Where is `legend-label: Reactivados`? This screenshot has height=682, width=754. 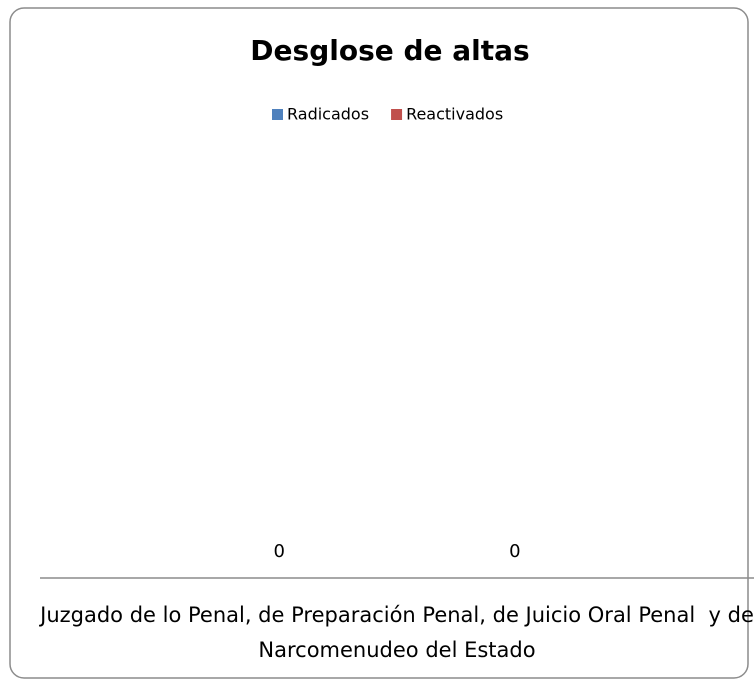
legend-label: Reactivados is located at coordinates (454, 114).